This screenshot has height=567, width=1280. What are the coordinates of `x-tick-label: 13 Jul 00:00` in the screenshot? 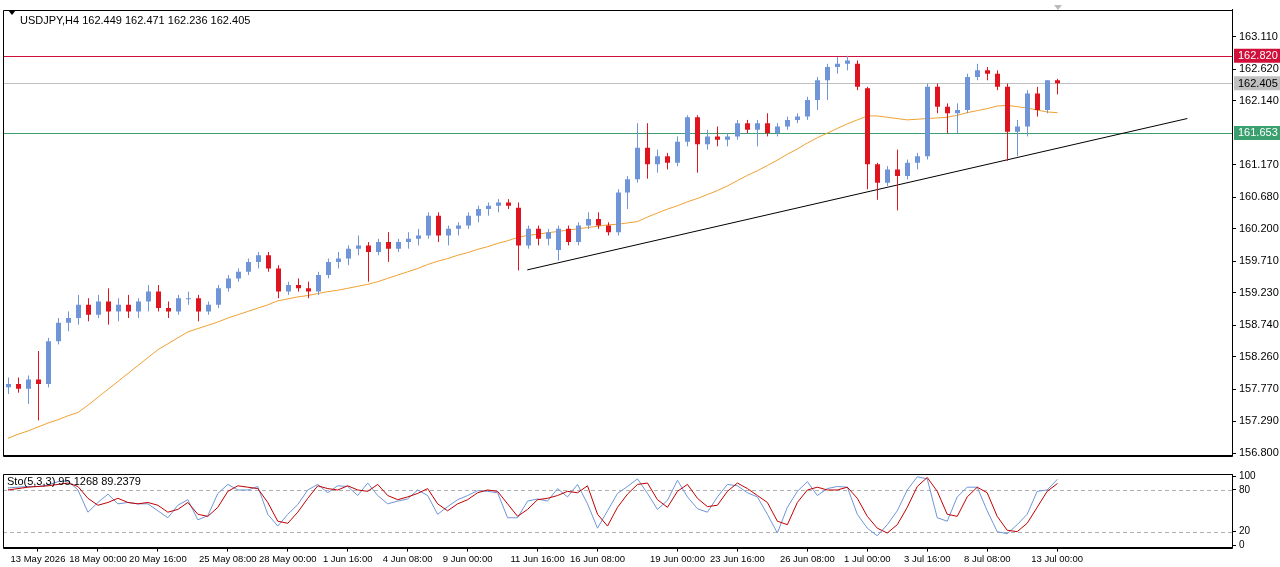 It's located at (1057, 558).